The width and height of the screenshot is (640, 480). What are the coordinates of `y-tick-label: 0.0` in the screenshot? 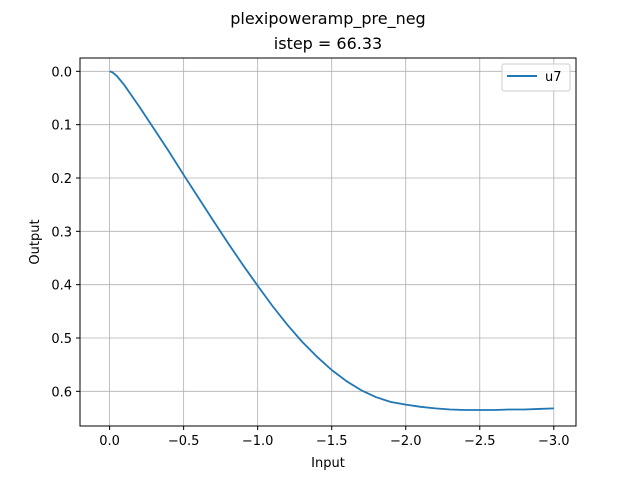 It's located at (61, 72).